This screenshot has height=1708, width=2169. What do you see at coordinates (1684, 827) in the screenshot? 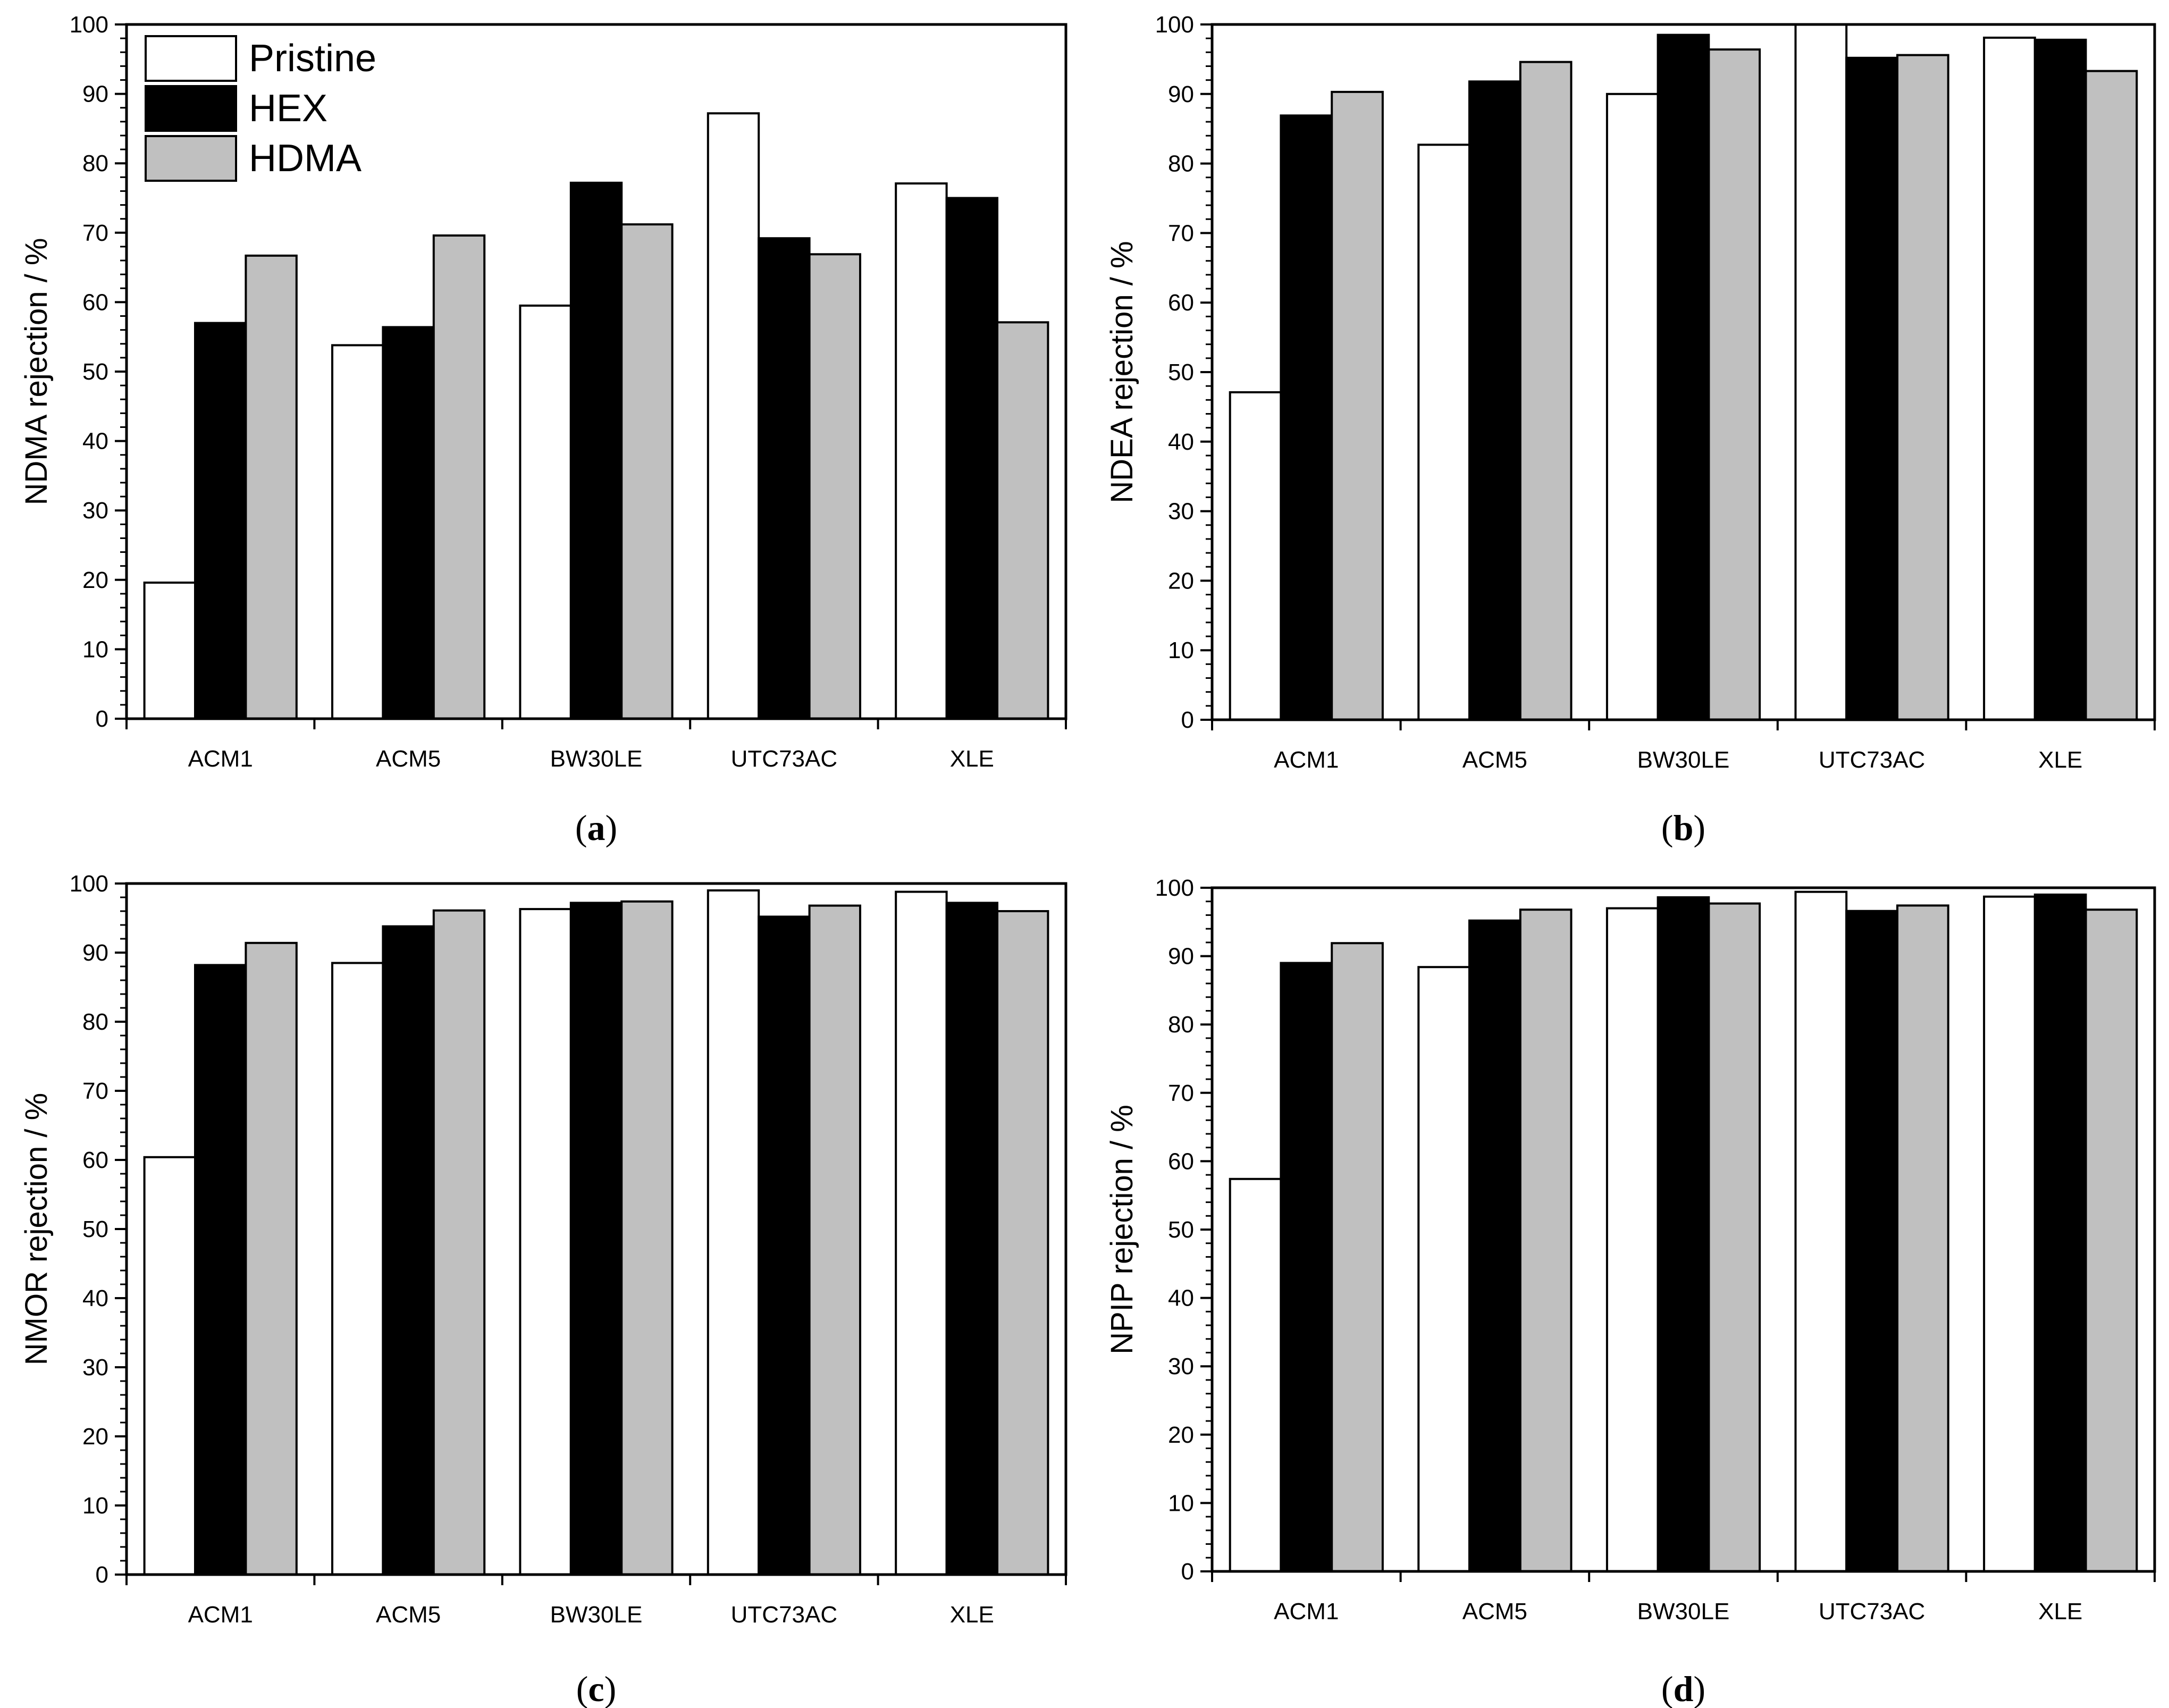
I see `panel-caption-letter: b` at bounding box center [1684, 827].